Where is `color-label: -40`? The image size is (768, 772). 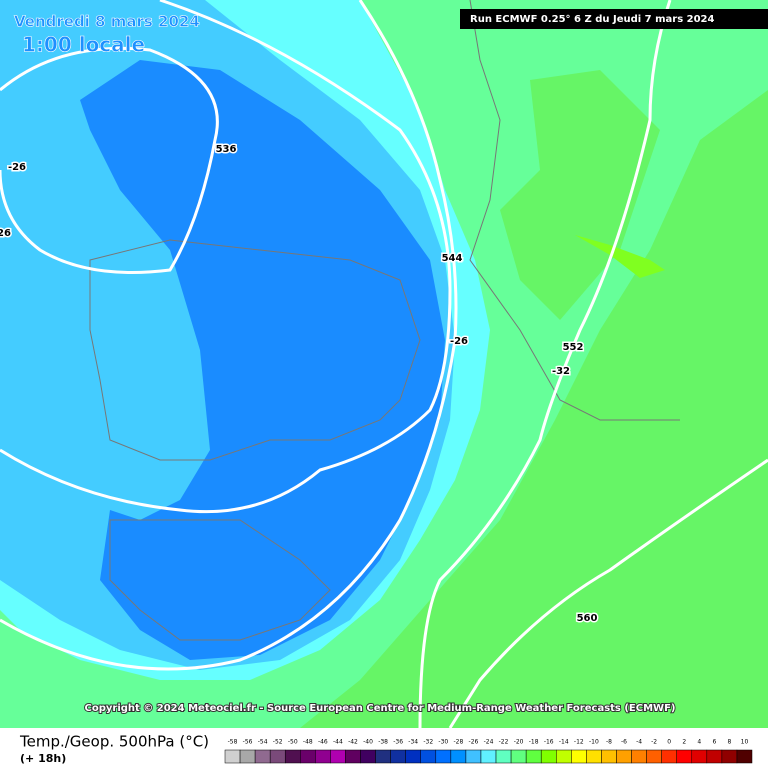
color-label: -40 is located at coordinates (368, 742).